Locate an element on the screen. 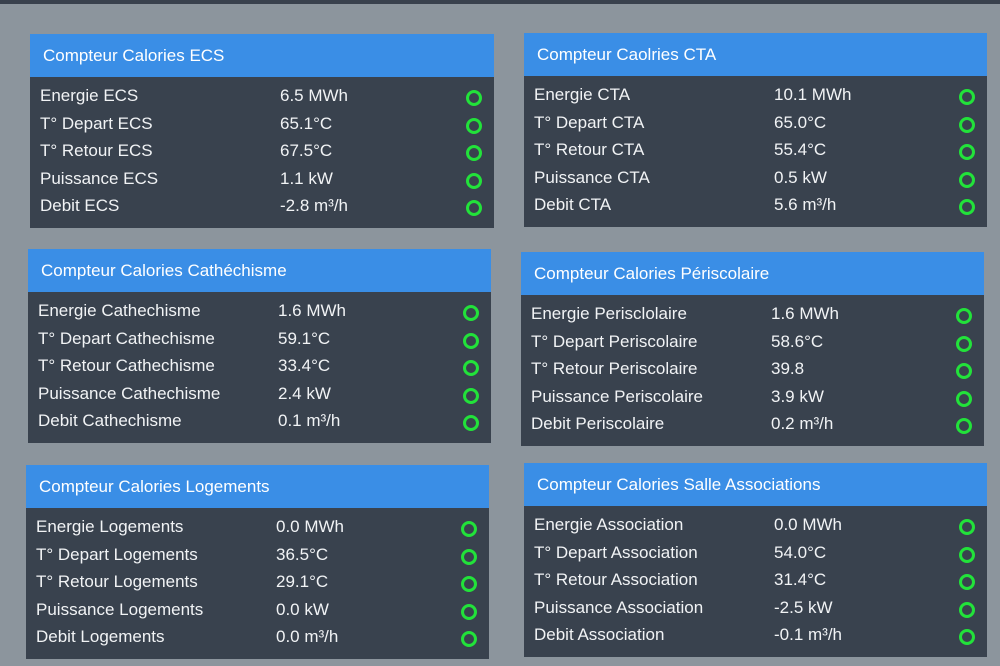  meter-value: 59.1°C is located at coordinates (304, 338).